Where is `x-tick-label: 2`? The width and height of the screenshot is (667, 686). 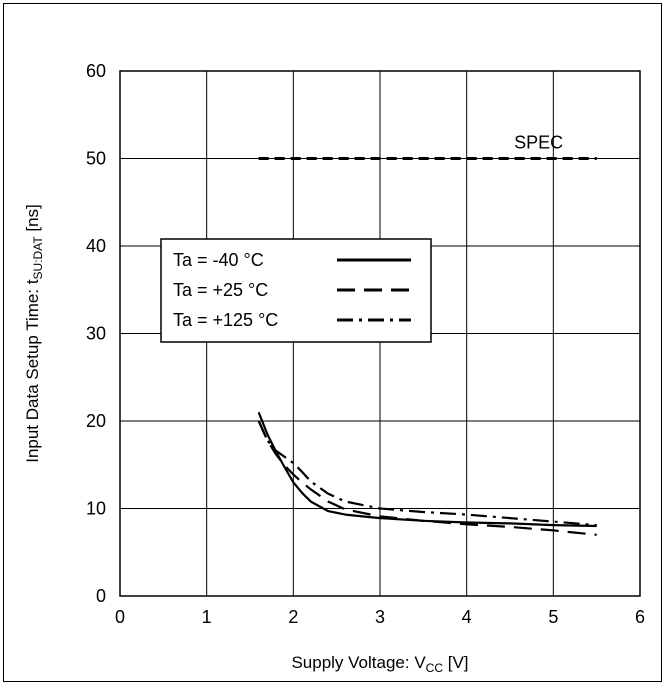 x-tick-label: 2 is located at coordinates (293, 617).